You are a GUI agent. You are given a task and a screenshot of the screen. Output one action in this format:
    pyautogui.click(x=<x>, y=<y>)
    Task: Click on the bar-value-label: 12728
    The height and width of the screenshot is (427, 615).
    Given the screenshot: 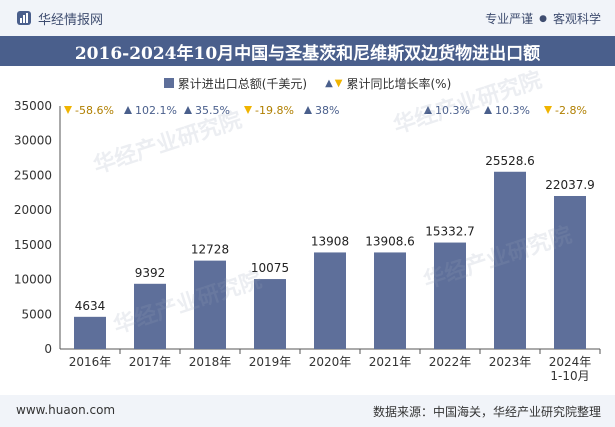 What is the action you would take?
    pyautogui.click(x=210, y=250)
    